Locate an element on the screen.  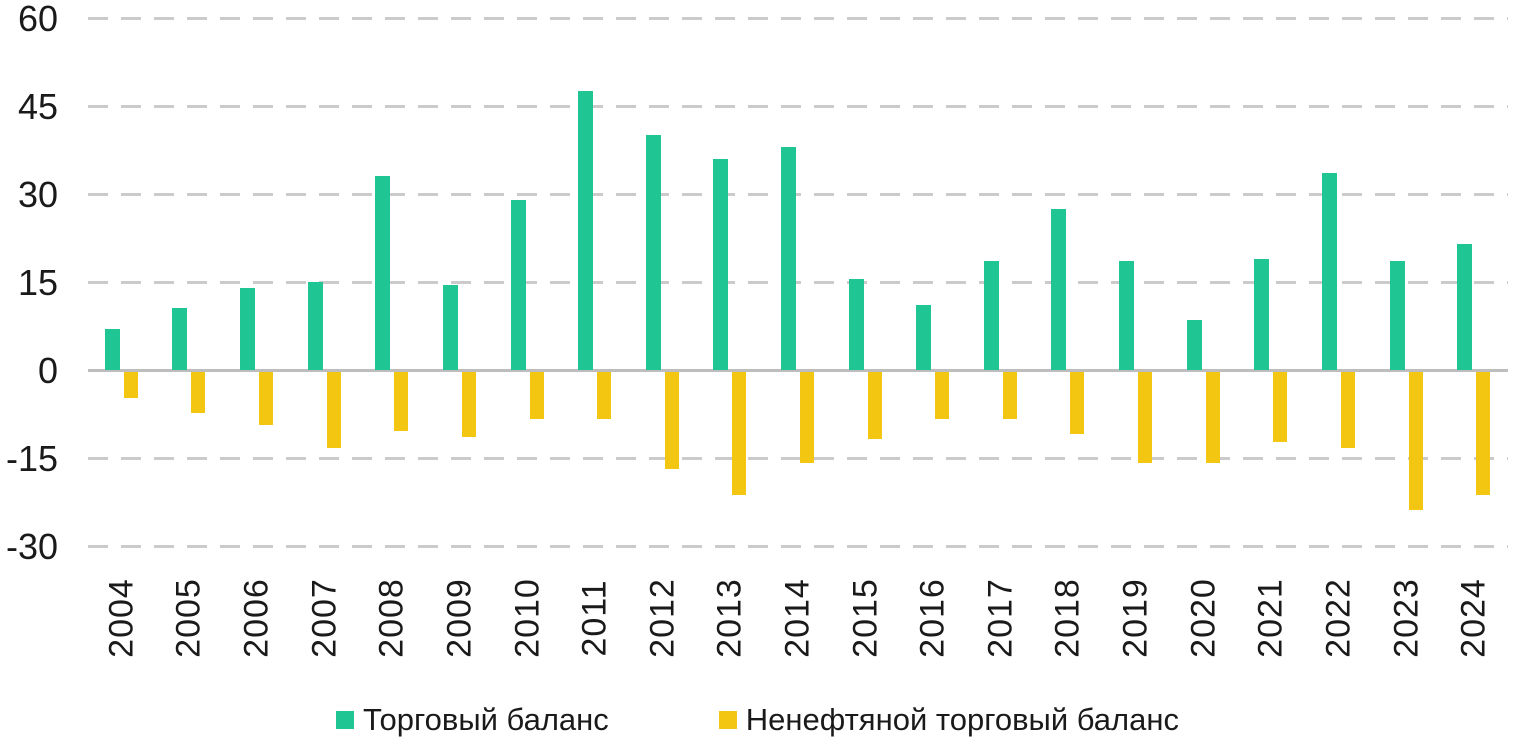
x-tick-label-2007: 2007 is located at coordinates (324, 618).